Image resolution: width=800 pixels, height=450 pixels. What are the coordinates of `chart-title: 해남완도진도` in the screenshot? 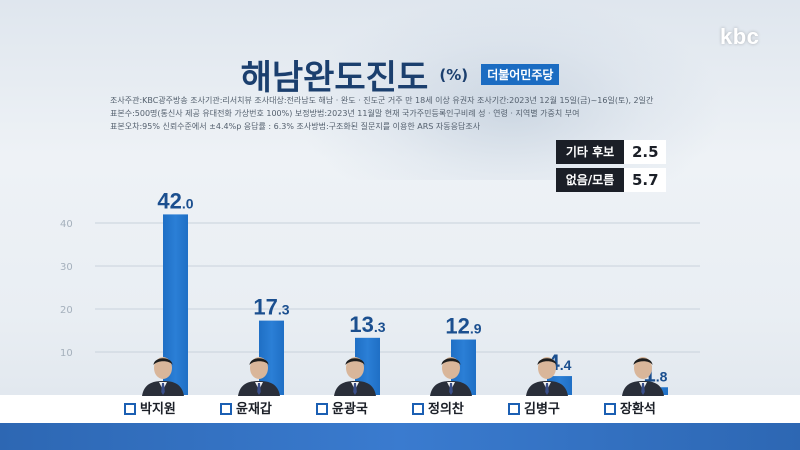 It's located at (334, 78).